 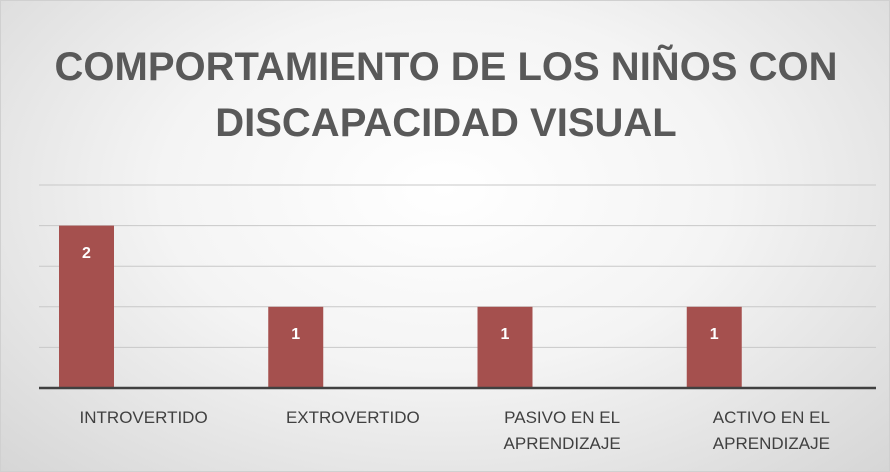 What do you see at coordinates (562, 430) in the screenshot?
I see `x-tick-label: PASIVO EN EL APRENDIZAJE` at bounding box center [562, 430].